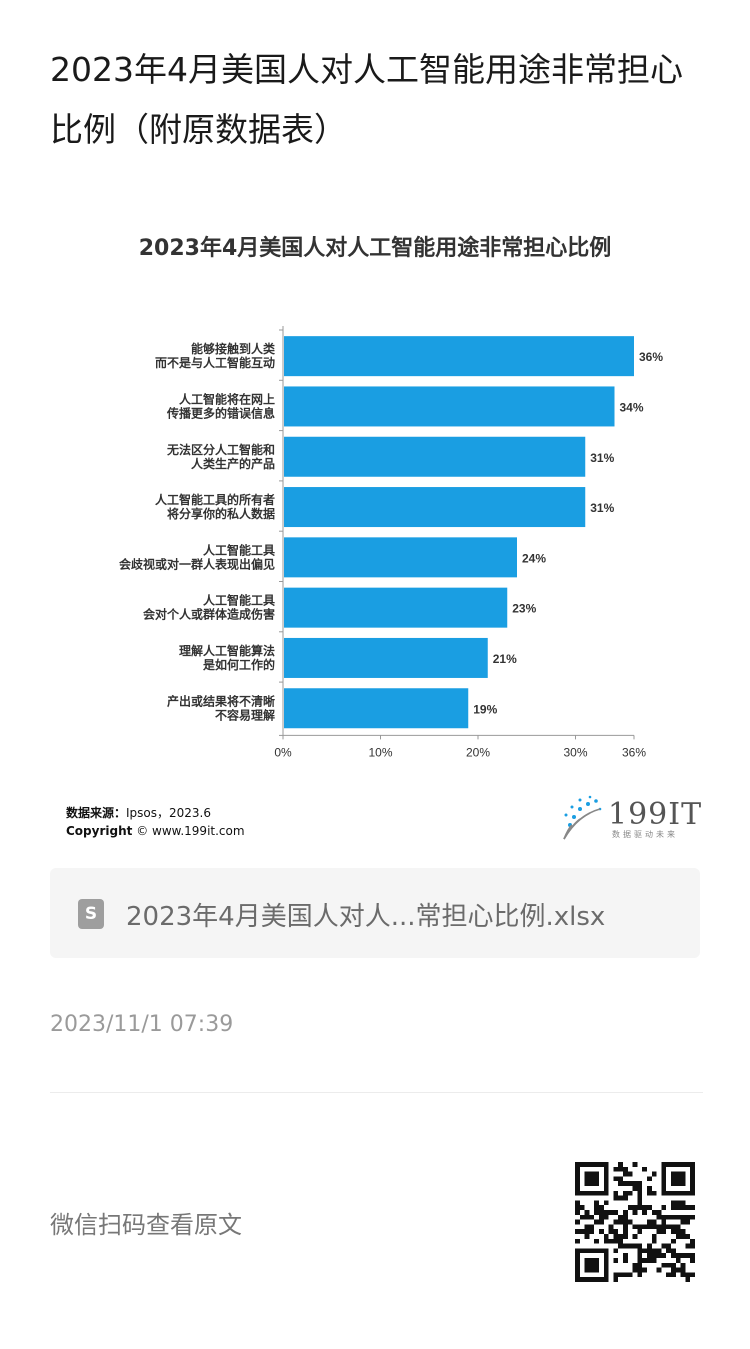  Describe the element at coordinates (239, 549) in the screenshot. I see `category-label: 人工智能工具` at that location.